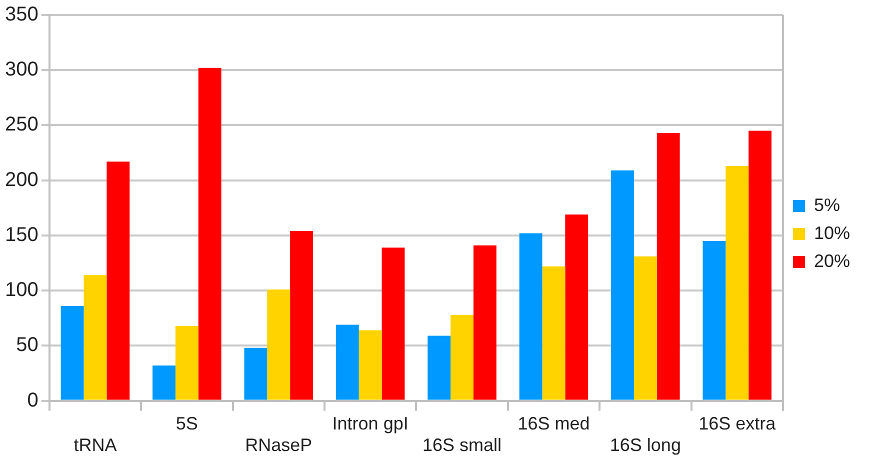 The image size is (870, 464). Describe the element at coordinates (27, 345) in the screenshot. I see `y-tick-label: 50` at that location.